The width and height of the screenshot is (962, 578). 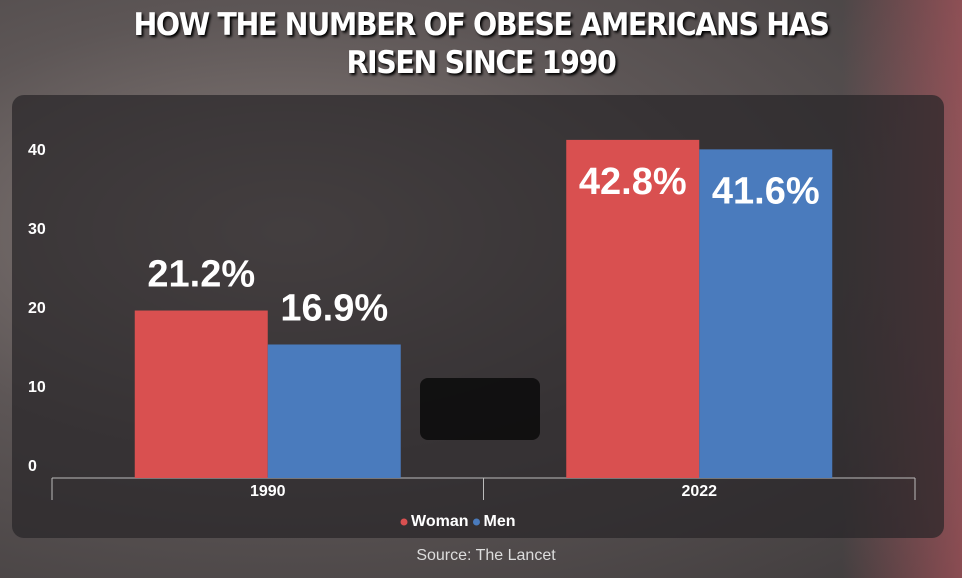 I want to click on y-tick-label: 20, so click(x=37, y=308).